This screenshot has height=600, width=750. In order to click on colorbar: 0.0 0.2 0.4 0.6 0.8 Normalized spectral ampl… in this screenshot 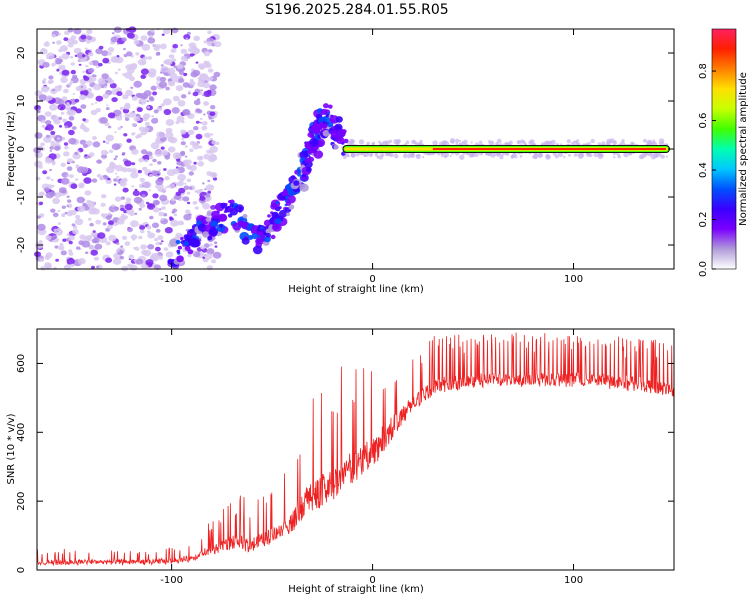, I will do `click(723, 152)`.